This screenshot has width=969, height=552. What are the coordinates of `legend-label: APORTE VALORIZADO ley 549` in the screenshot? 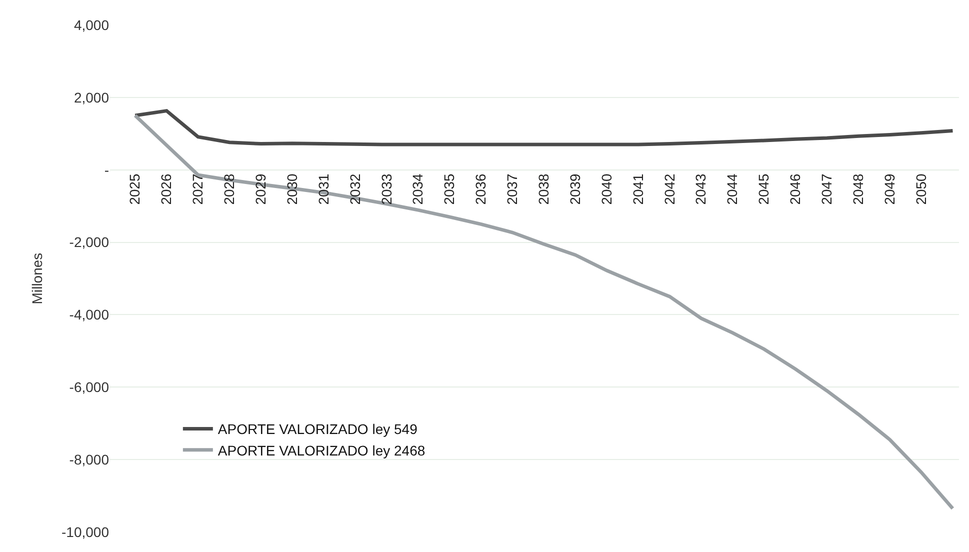 It's located at (318, 429).